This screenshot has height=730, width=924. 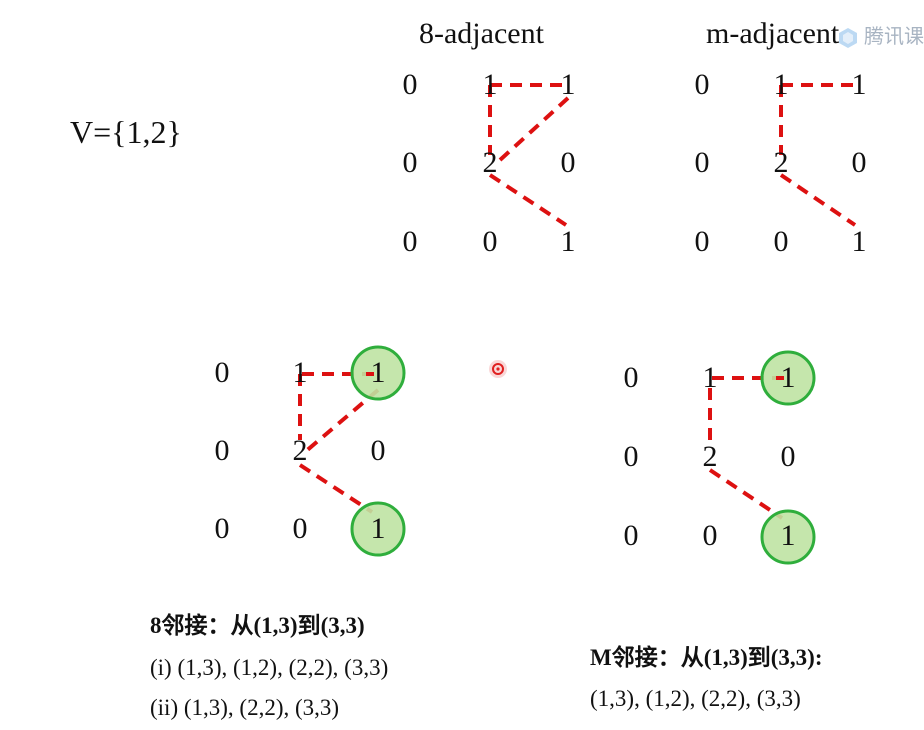 I want to click on highlight-circle-br-end, so click(x=788, y=537).